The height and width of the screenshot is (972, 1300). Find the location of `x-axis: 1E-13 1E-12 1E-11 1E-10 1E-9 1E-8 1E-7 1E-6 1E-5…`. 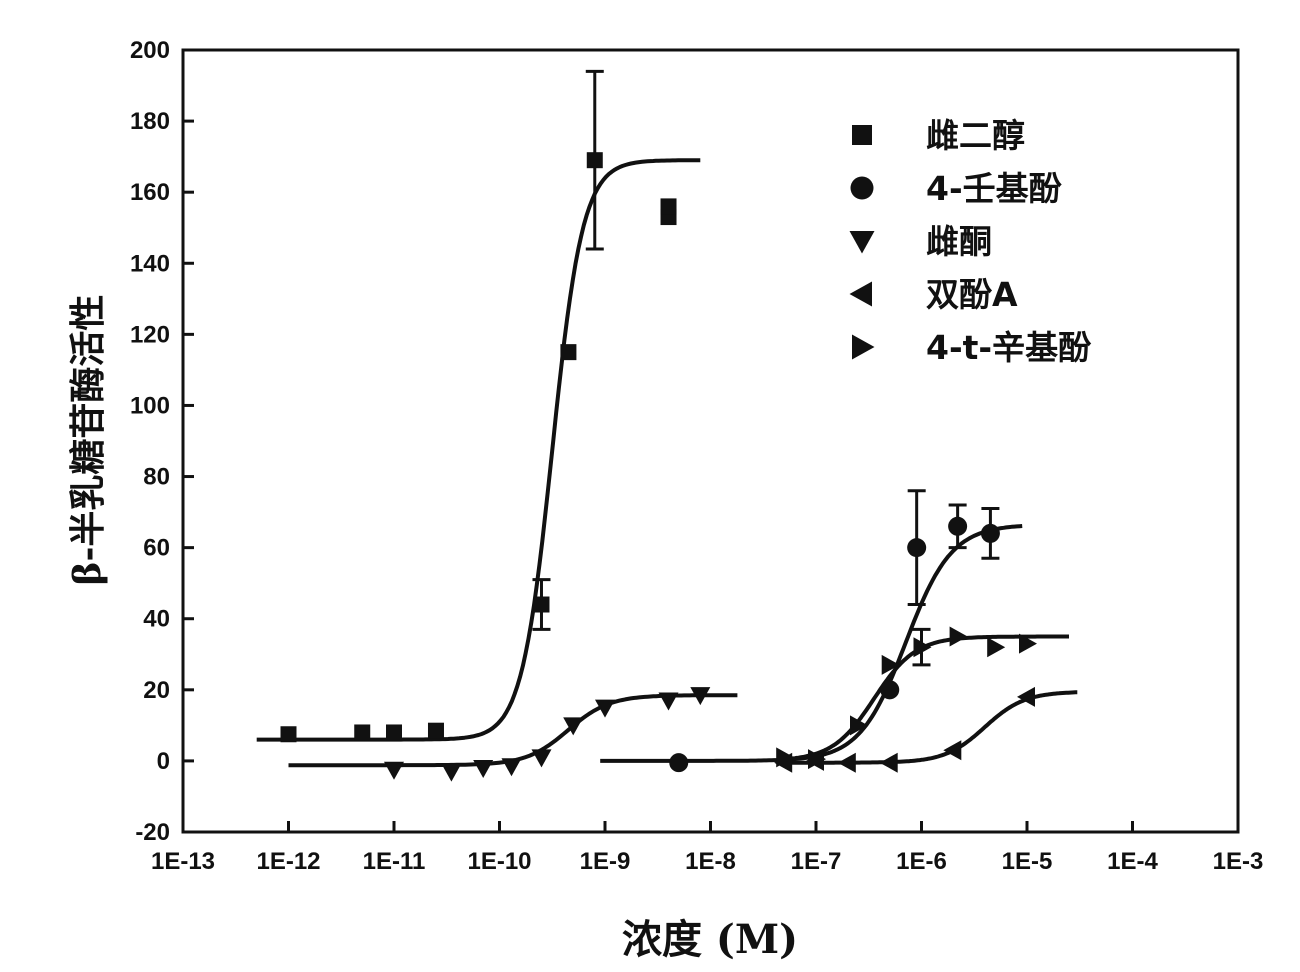

x-axis: 1E-13 1E-12 1E-11 1E-10 1E-9 1E-8 1E-7 1E-6 1E-5… is located at coordinates (707, 848).